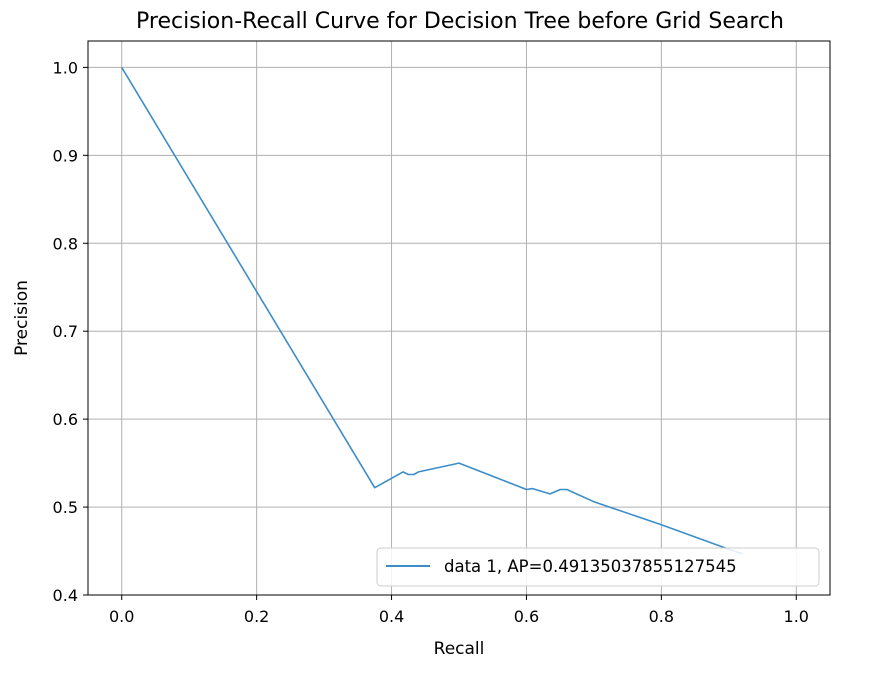 Image resolution: width=877 pixels, height=682 pixels. Describe the element at coordinates (65, 419) in the screenshot. I see `y-tick-label: 0.6` at that location.